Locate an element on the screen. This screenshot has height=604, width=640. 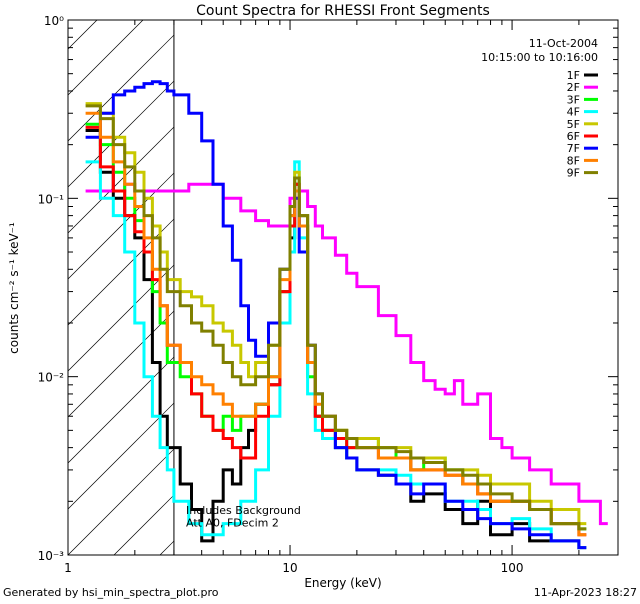
legend-label: 1F is located at coordinates (573, 75).